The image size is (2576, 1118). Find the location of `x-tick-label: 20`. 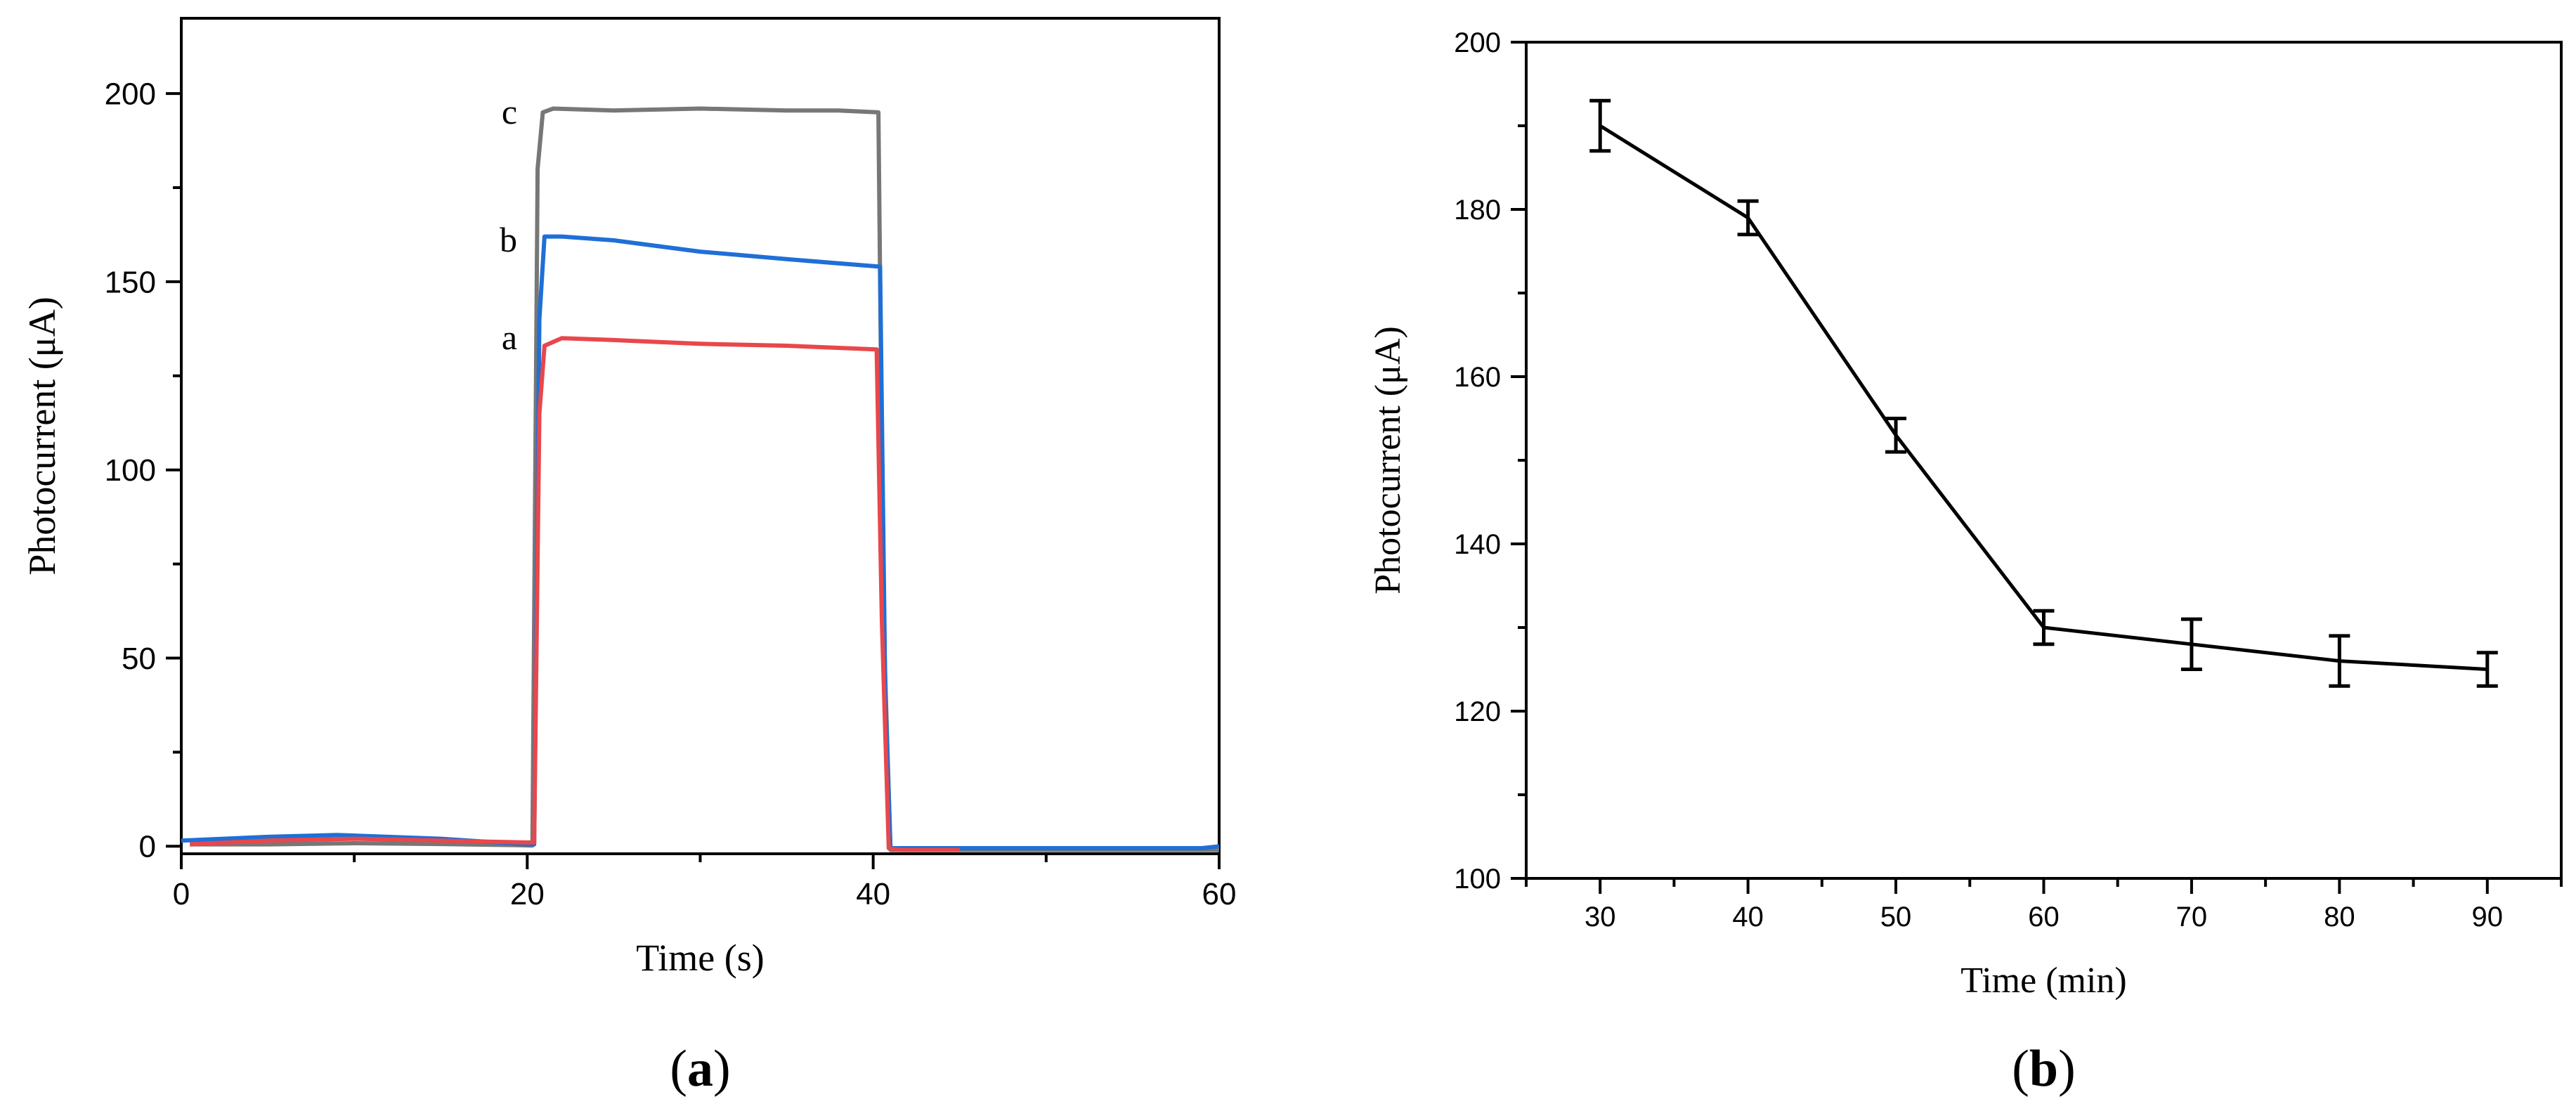

x-tick-label: 20 is located at coordinates (527, 894).